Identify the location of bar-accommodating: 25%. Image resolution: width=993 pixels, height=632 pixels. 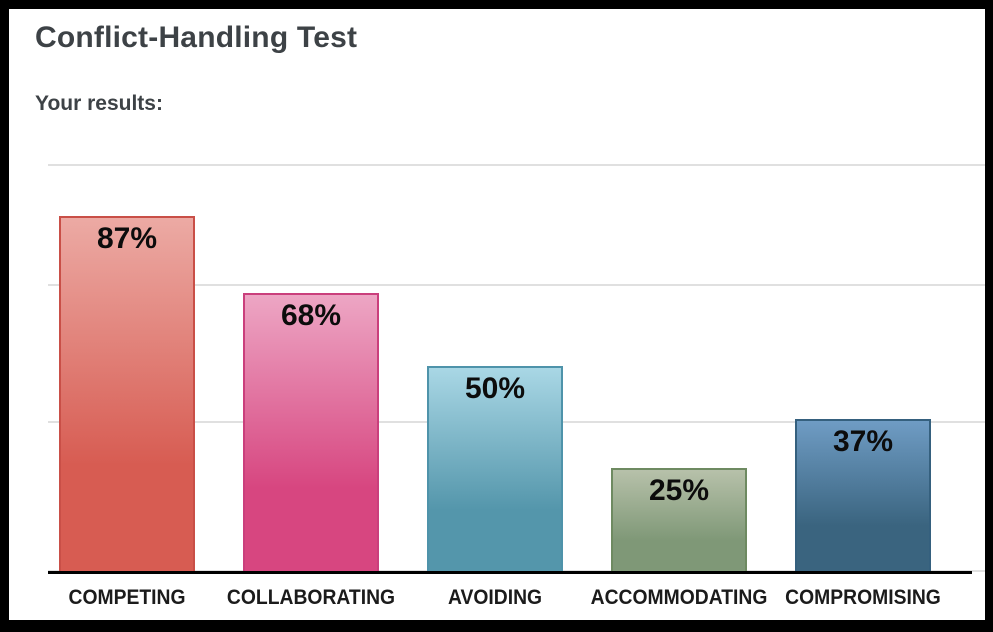
(679, 519).